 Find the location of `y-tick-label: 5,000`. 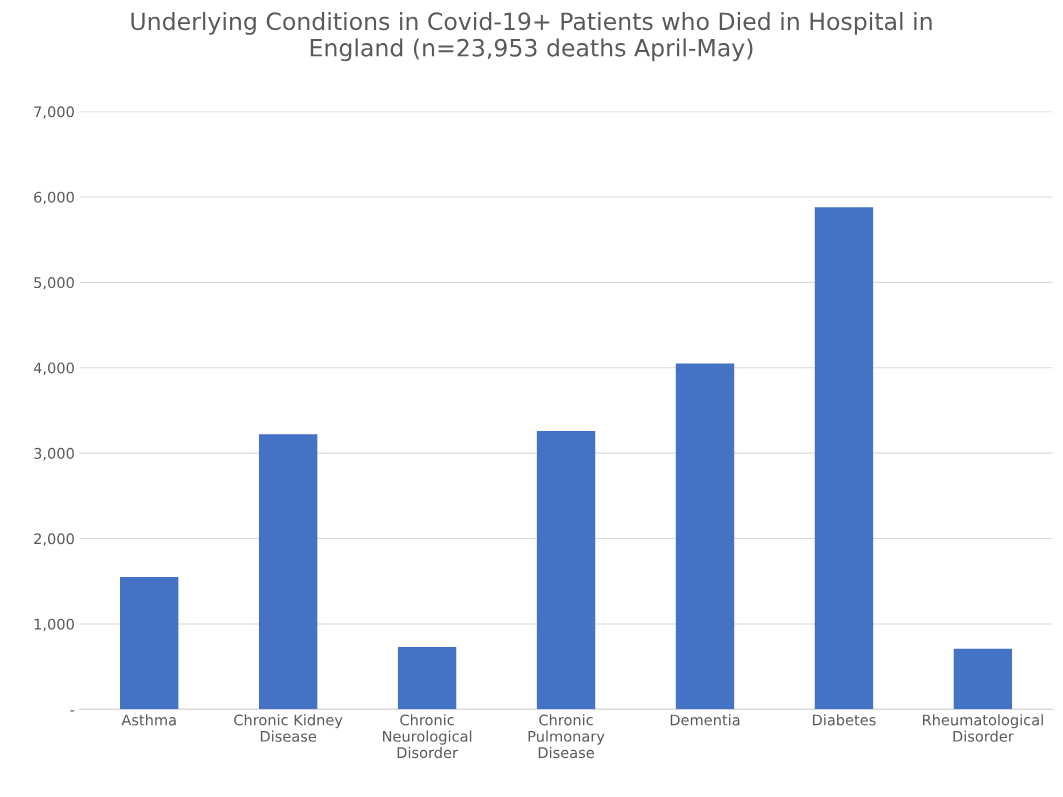

y-tick-label: 5,000 is located at coordinates (54, 283).